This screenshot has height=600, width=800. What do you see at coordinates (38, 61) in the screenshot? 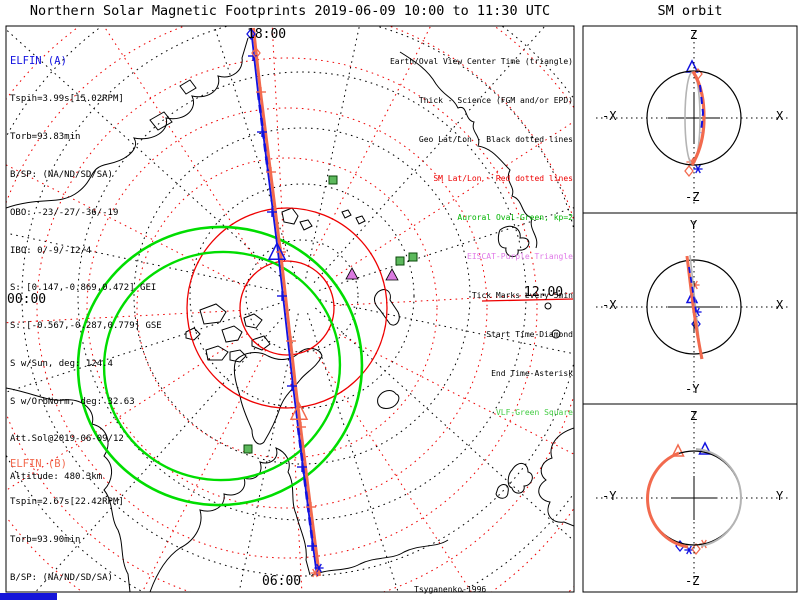
I see `elfin-a-header: ELFIN (A)` at bounding box center [38, 61].